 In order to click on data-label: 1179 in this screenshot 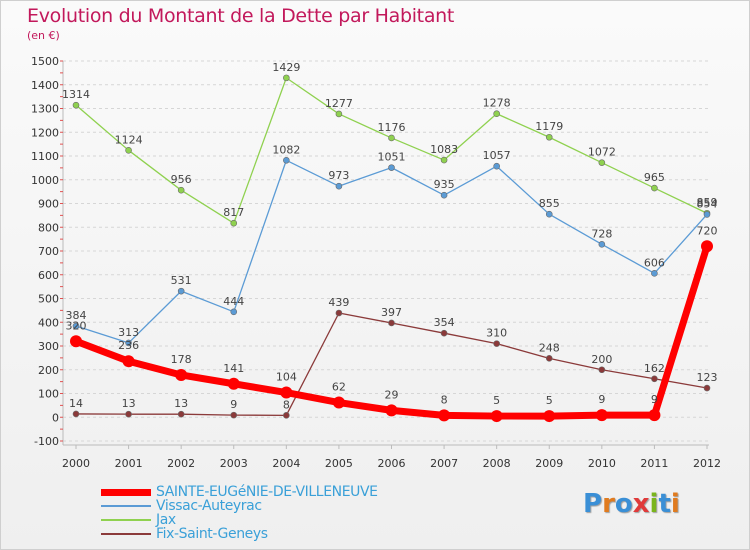, I will do `click(549, 126)`.